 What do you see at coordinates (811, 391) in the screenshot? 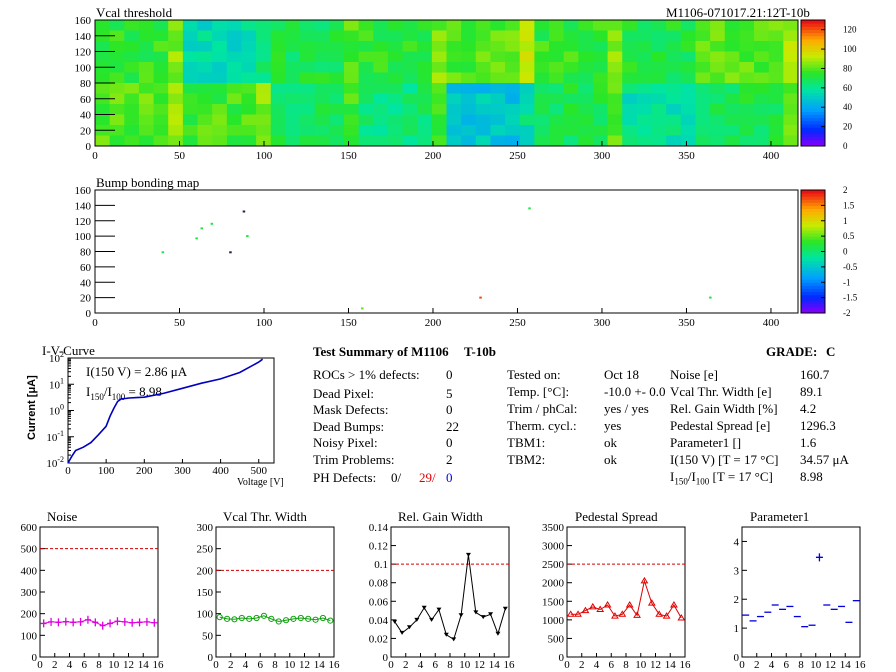
I see `summary-right-value-1: 89.1` at bounding box center [811, 391].